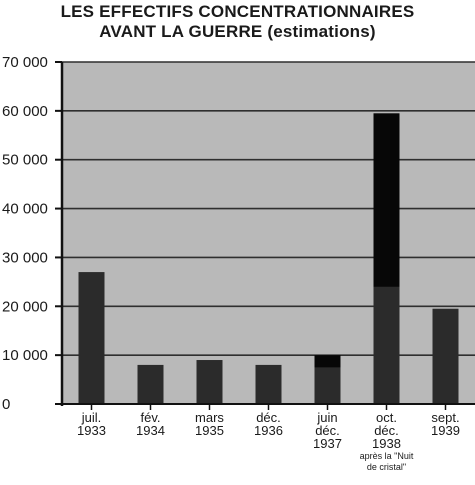 Image resolution: width=475 pixels, height=485 pixels. I want to click on annotation-label: après la "Nuit, so click(387, 456).